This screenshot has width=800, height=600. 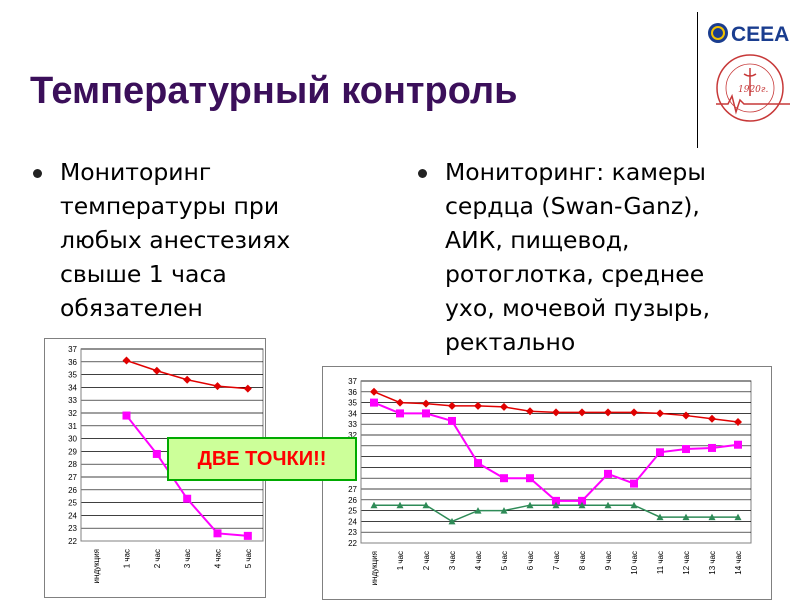 What do you see at coordinates (72, 439) in the screenshot?
I see `y-tick-label: 30` at bounding box center [72, 439].